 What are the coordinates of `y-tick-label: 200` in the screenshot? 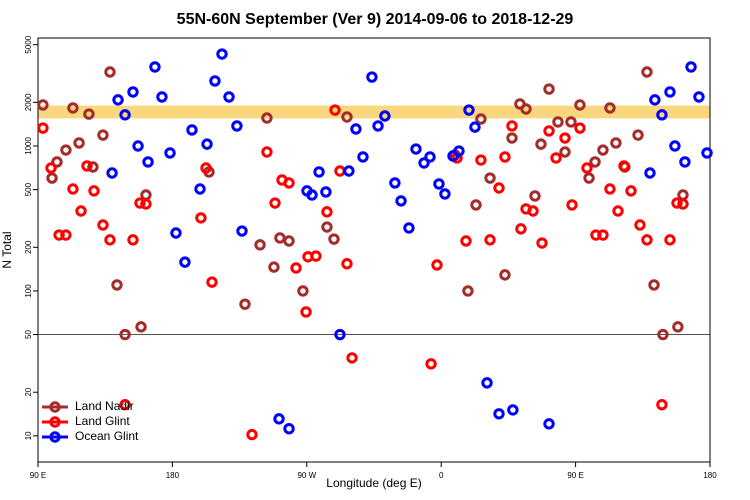 It's located at (28, 247).